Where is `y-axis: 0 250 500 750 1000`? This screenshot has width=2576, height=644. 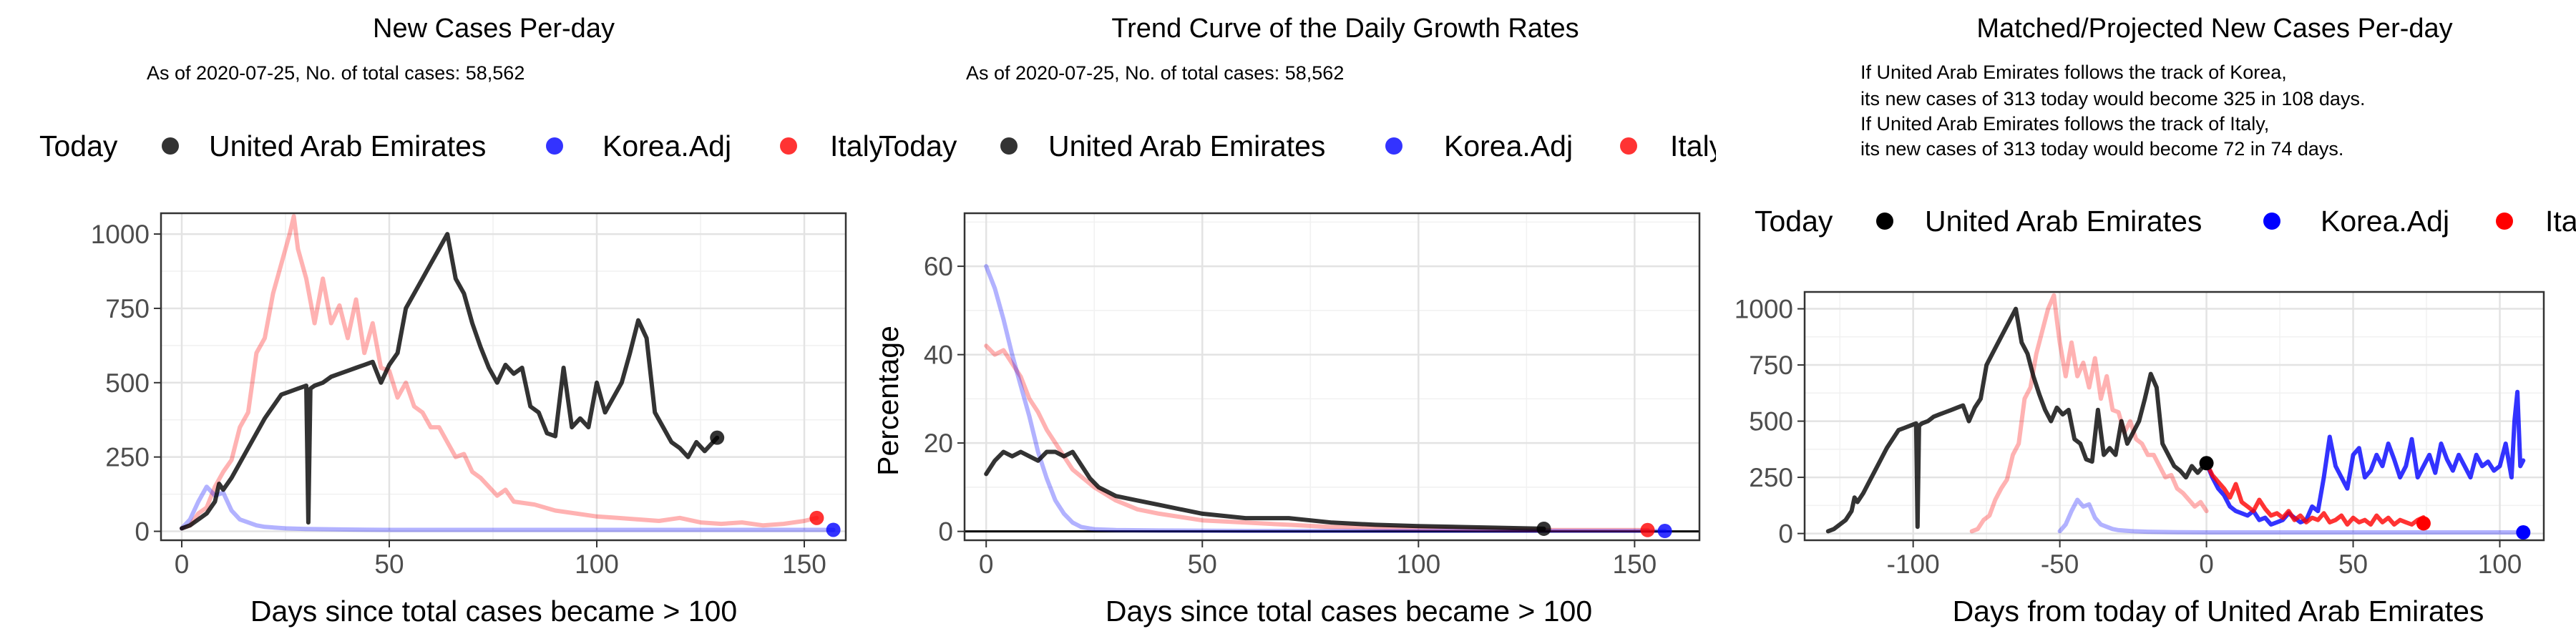 y-axis: 0 250 500 750 1000 is located at coordinates (468, 383).